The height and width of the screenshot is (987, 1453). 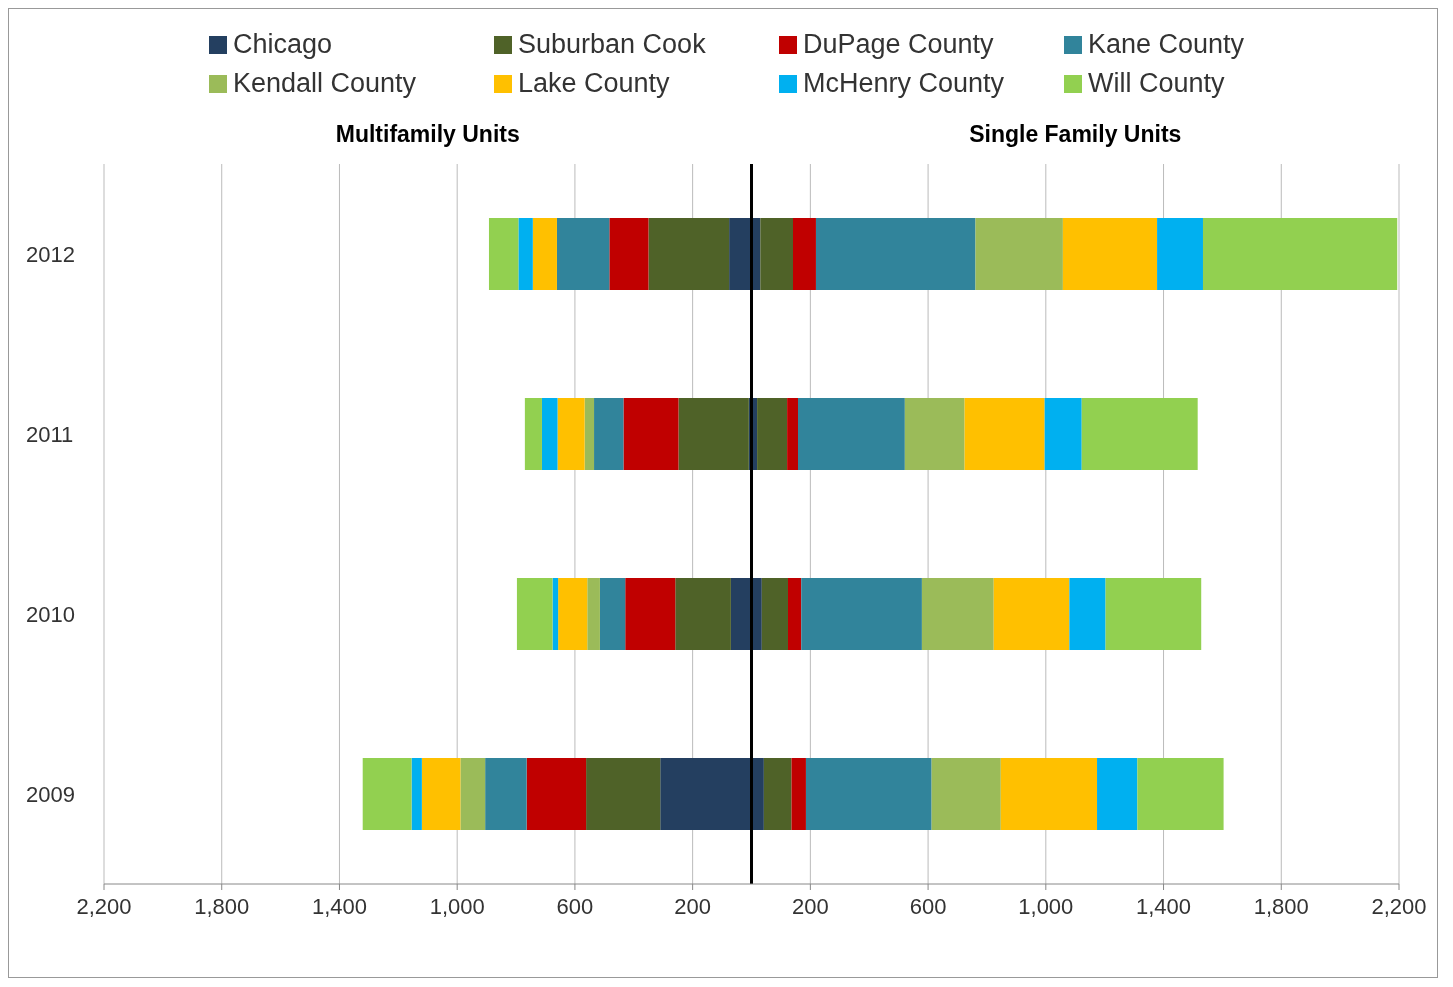 I want to click on legend-label: Lake County, so click(x=594, y=83).